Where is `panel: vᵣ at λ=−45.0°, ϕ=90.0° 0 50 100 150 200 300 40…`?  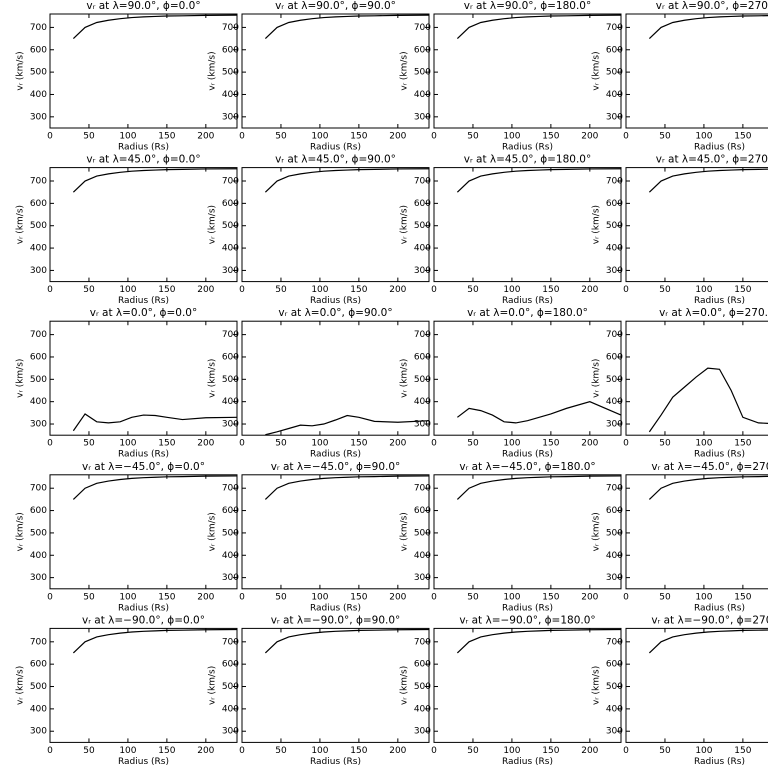
panel: vᵣ at λ=−45.0°, ϕ=90.0° 0 50 100 150 200 300 40… is located at coordinates (319, 537).